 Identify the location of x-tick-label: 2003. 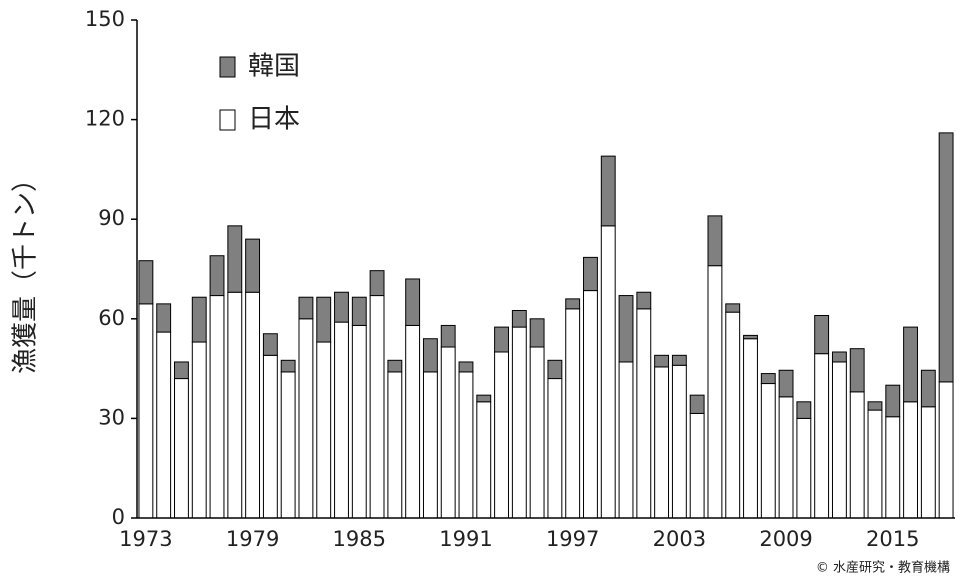
(679, 539).